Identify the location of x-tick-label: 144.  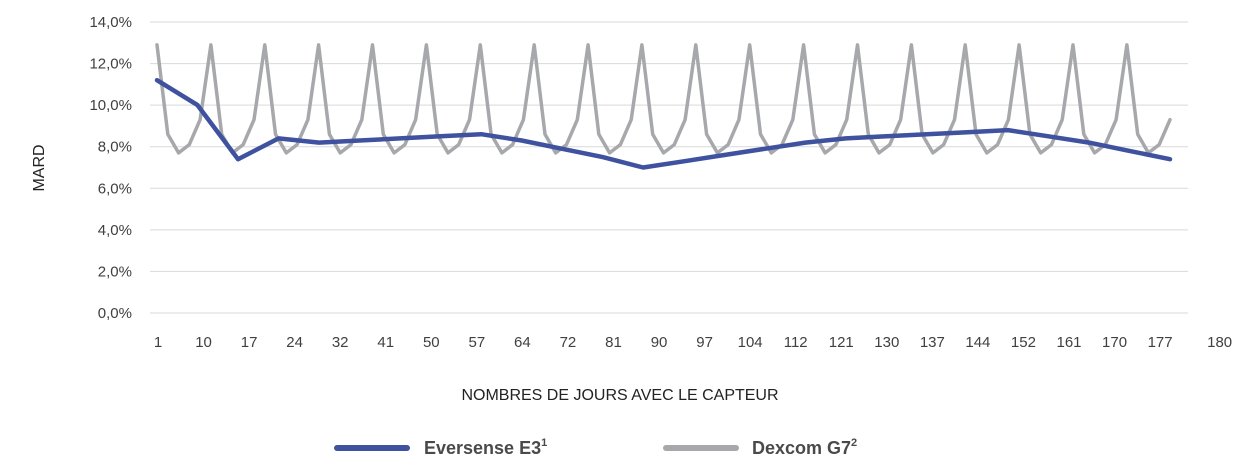
(977, 342).